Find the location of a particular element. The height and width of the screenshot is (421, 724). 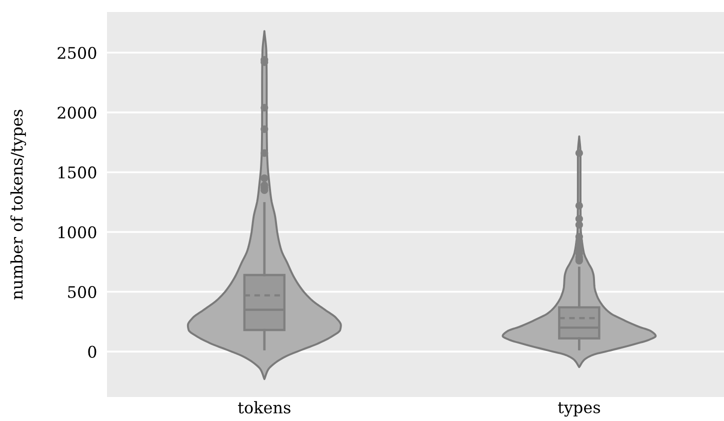

x-tick-label: tokens is located at coordinates (264, 407).